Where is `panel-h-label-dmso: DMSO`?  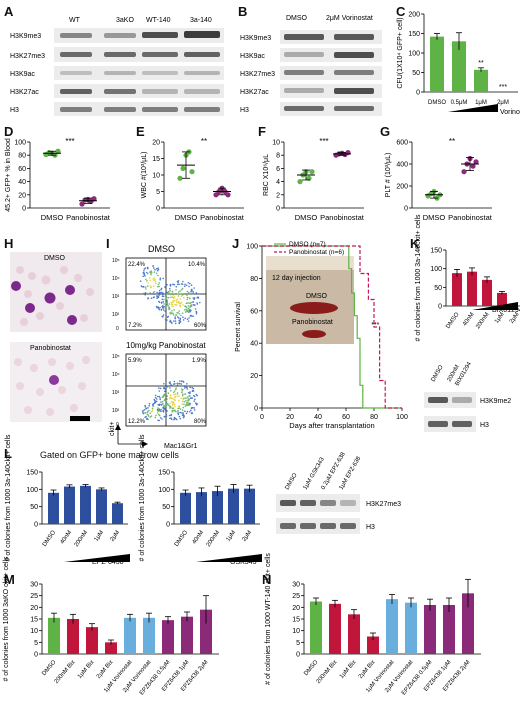 panel-h-label-dmso: DMSO is located at coordinates (55, 258).